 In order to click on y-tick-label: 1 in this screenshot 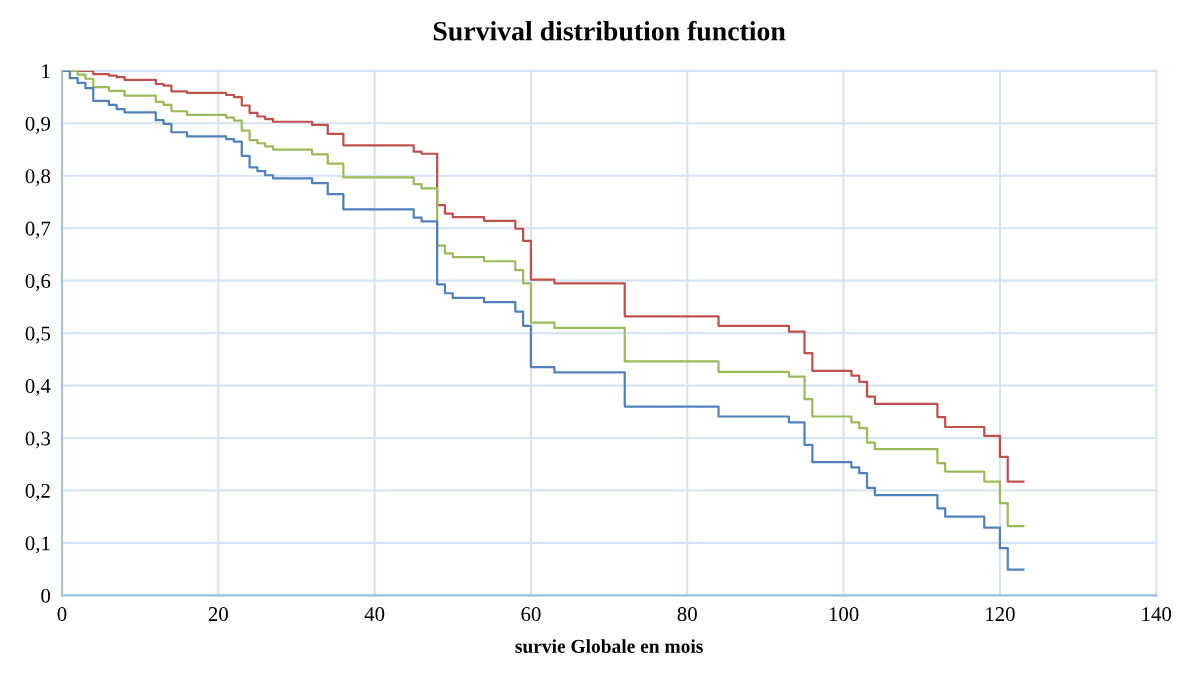, I will do `click(46, 71)`.